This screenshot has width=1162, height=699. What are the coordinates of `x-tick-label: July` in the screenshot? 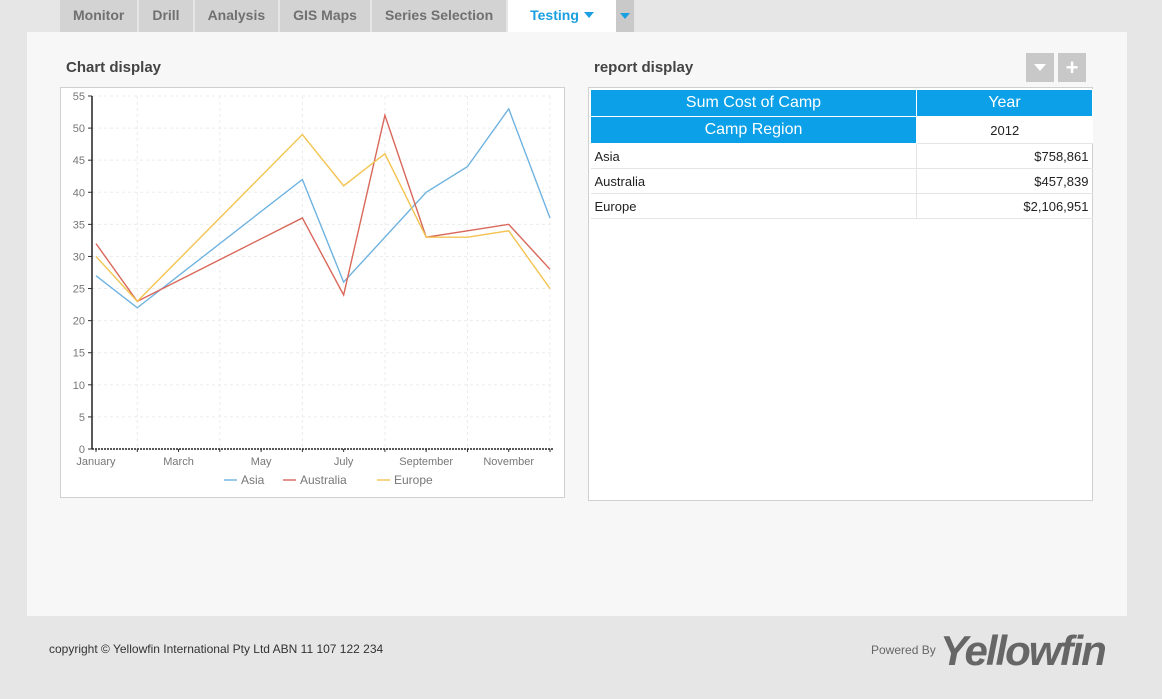 It's located at (344, 462).